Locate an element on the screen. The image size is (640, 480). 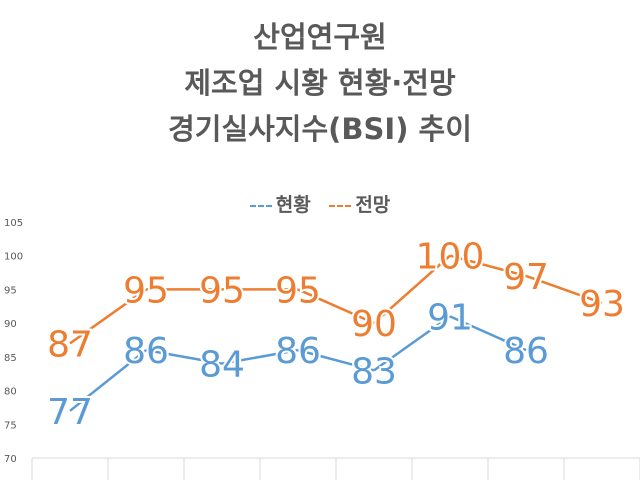
data-label: 93 is located at coordinates (602, 304).